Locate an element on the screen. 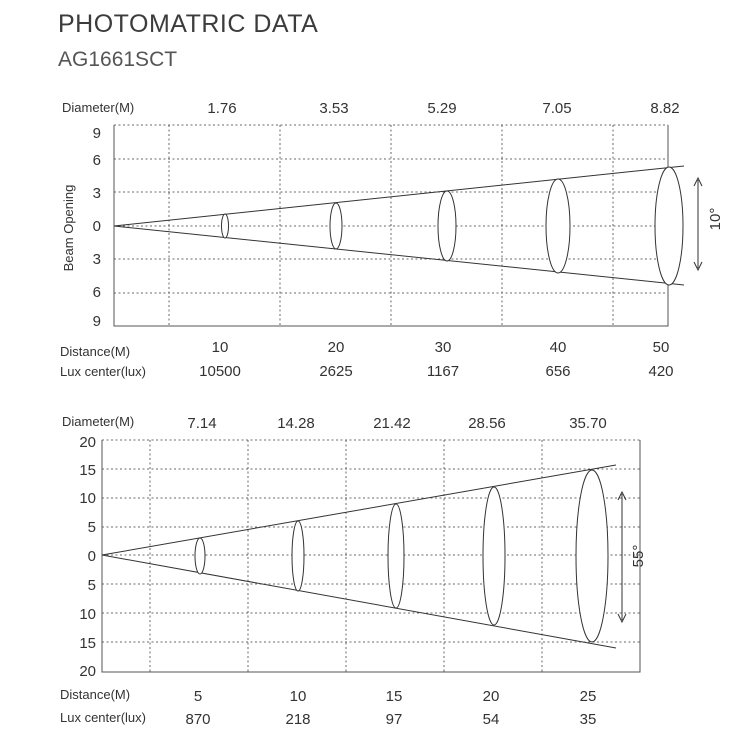 This screenshot has width=756, height=745. diameter-value: 14.28 is located at coordinates (296, 423).